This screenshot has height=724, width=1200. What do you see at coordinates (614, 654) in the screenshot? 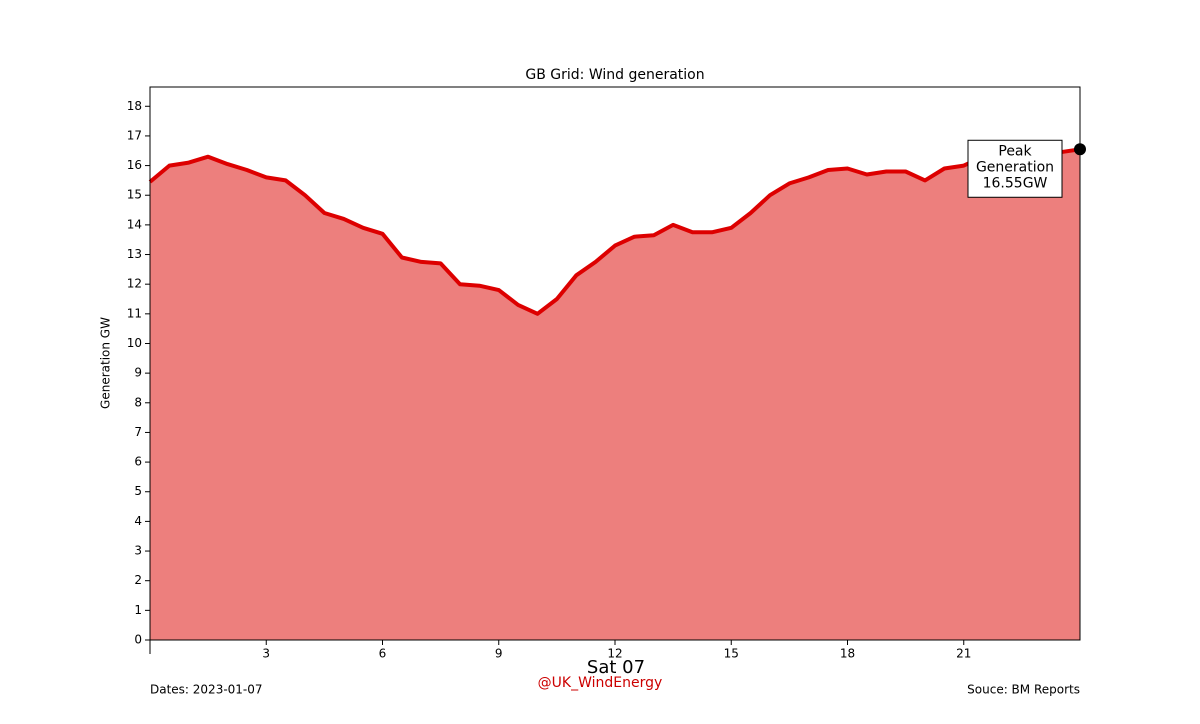
I see `x-tick-label: 12` at bounding box center [614, 654].